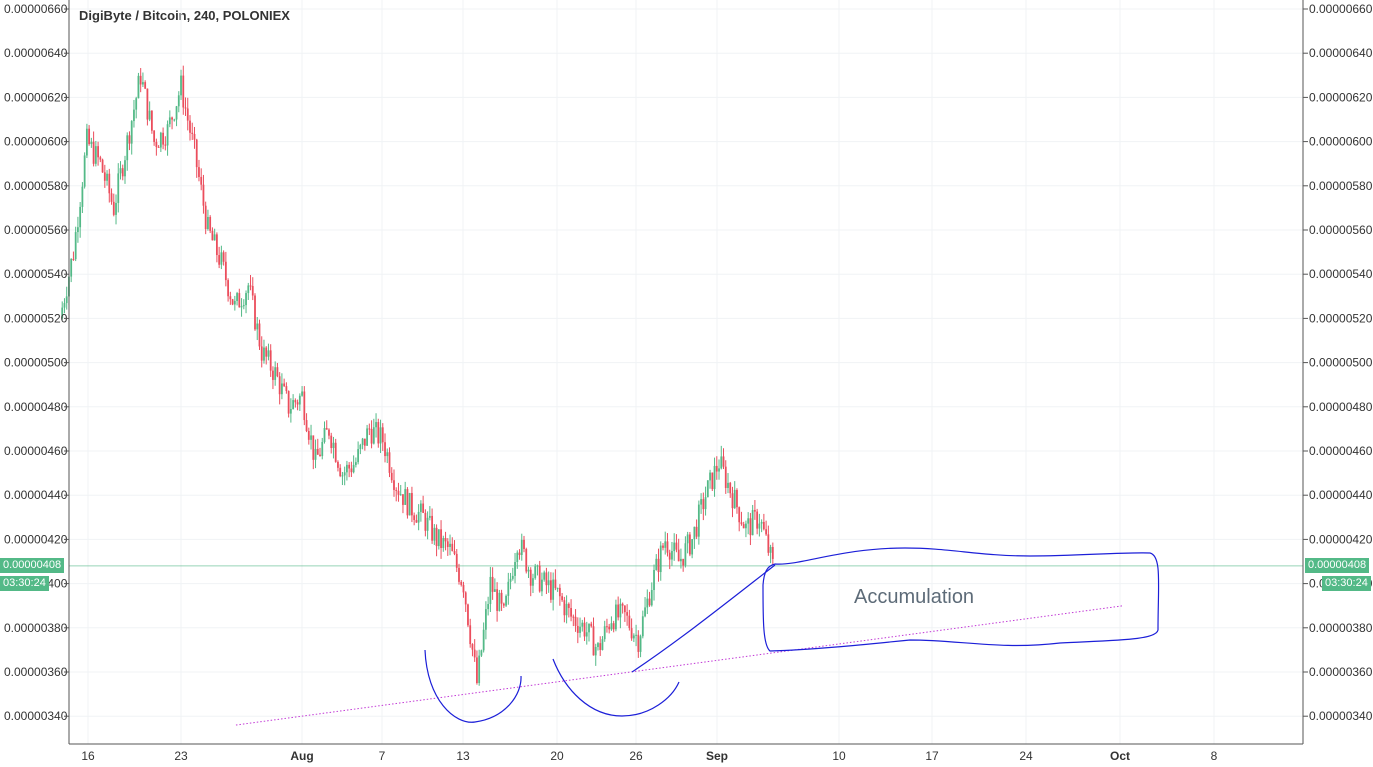 The image size is (1373, 767). Describe the element at coordinates (24, 583) in the screenshot. I see `countdown-badge-left: 03:30:24` at that location.